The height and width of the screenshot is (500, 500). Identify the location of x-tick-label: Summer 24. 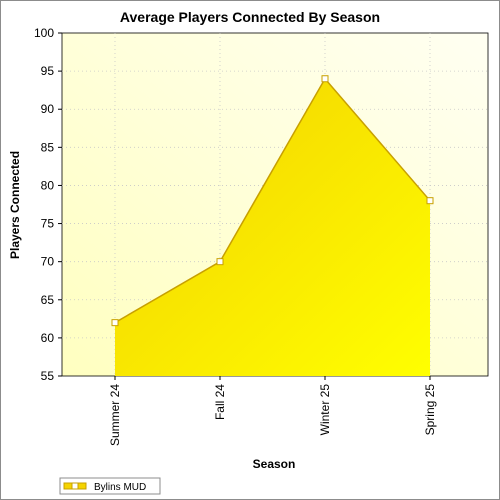
(115, 415).